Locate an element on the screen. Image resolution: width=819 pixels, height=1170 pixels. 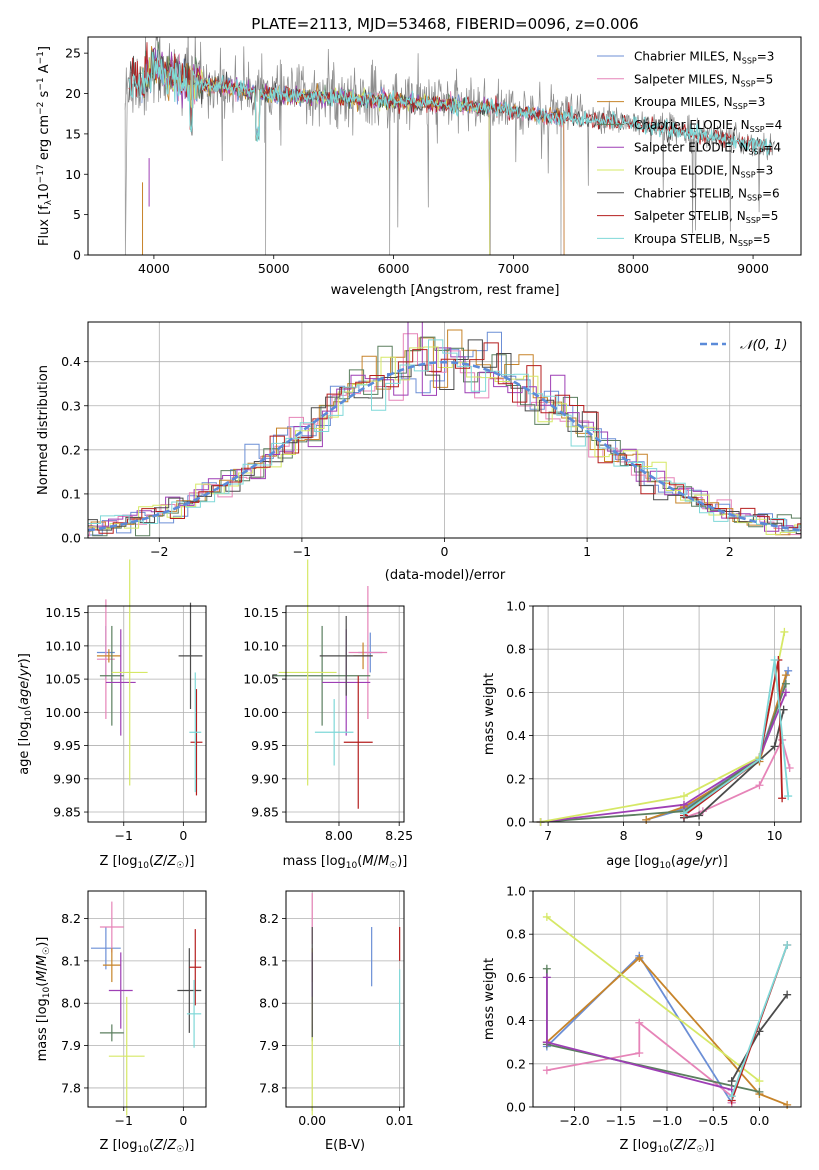
spectrum-x-ticks: 4000 5000 6000 7000 8000 9000 is located at coordinates (453, 265).